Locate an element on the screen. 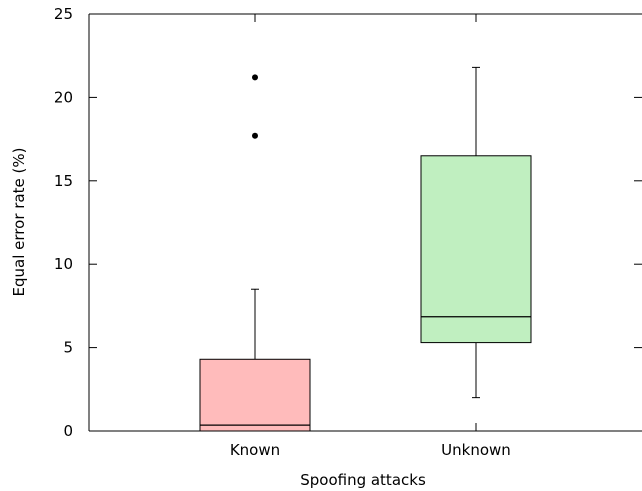 Image resolution: width=642 pixels, height=491 pixels. y-tick-label: 20 is located at coordinates (63, 97).